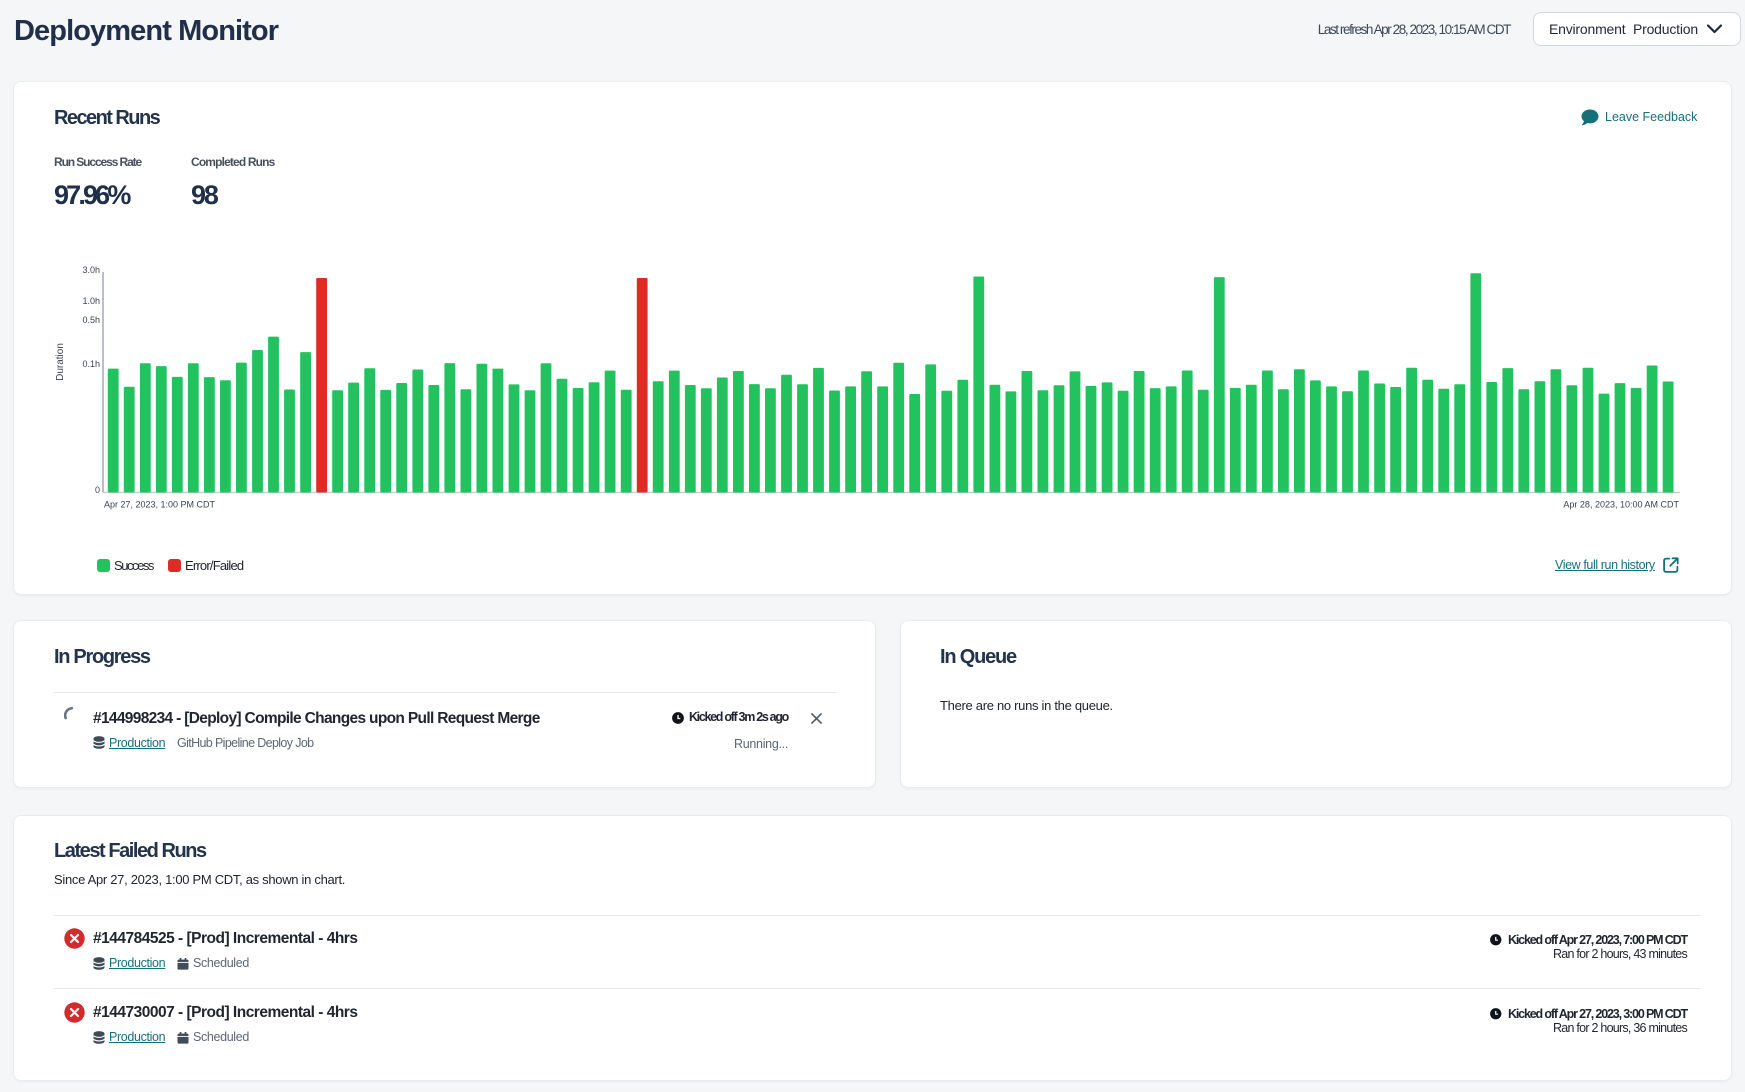 Image resolution: width=1745 pixels, height=1092 pixels. What do you see at coordinates (91, 364) in the screenshot?
I see `svg-text: 0.1h` at bounding box center [91, 364].